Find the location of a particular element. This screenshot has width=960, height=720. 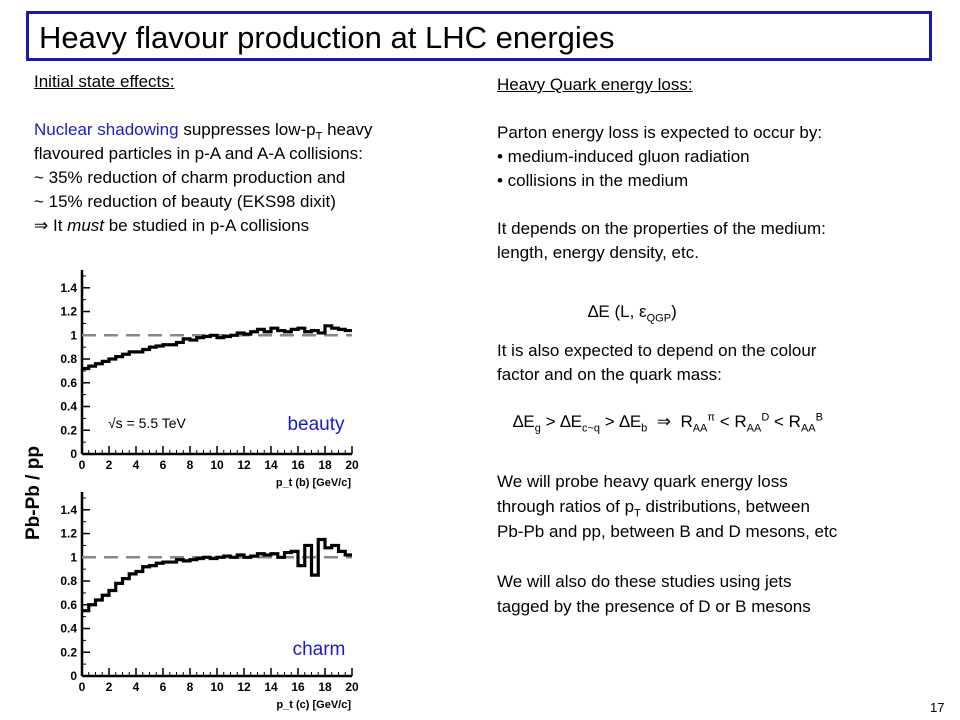

f2-r2p: D is located at coordinates (765, 417).